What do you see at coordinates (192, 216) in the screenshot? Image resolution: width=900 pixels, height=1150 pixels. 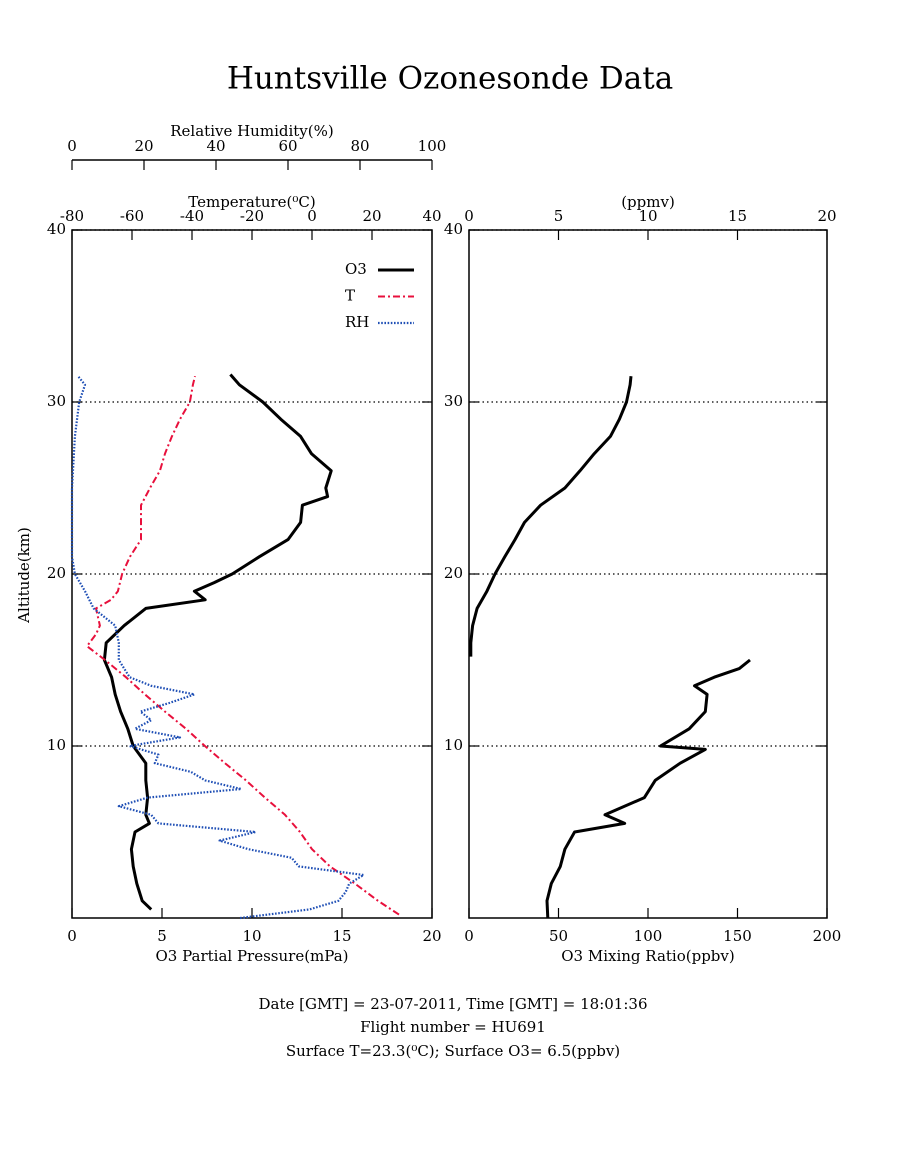 I see `x-tick-label: -40` at bounding box center [192, 216].